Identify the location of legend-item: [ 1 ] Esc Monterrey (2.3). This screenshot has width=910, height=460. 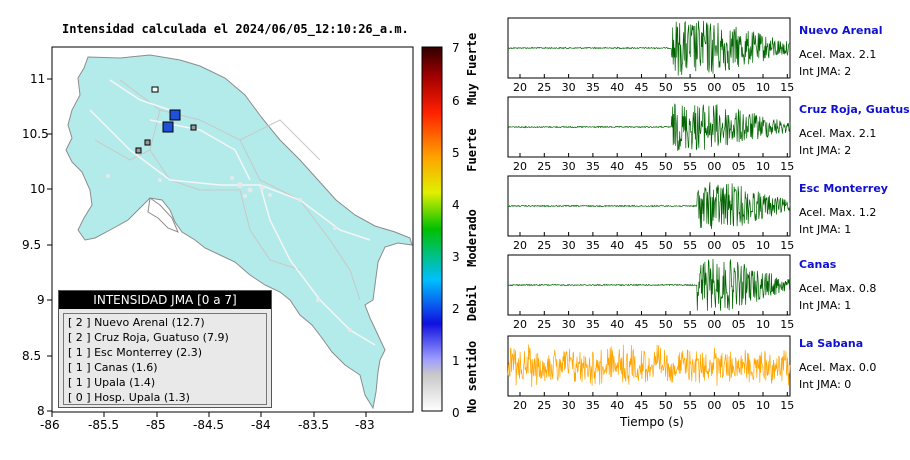
(135, 352).